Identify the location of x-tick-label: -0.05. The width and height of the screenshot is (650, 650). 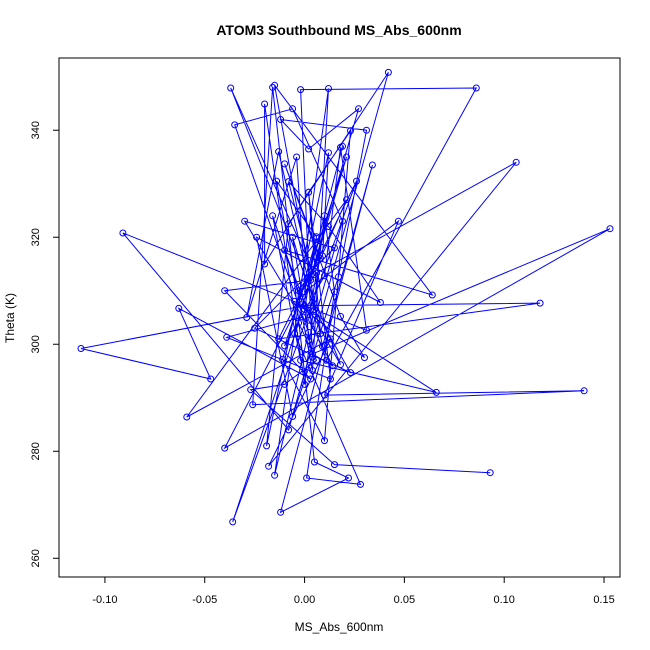
(204, 600).